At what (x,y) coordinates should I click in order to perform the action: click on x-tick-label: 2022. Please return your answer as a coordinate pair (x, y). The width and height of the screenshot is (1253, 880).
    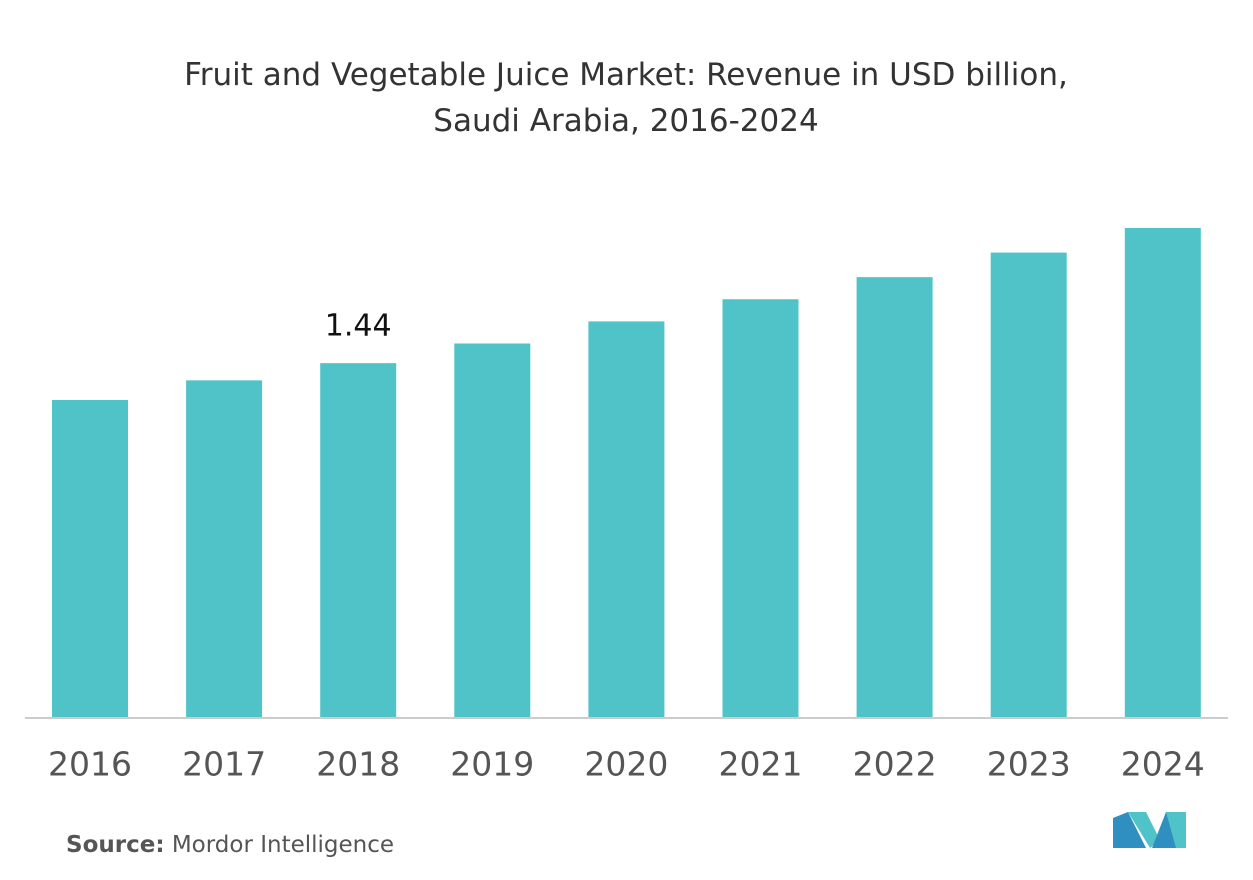
    Looking at the image, I should click on (895, 764).